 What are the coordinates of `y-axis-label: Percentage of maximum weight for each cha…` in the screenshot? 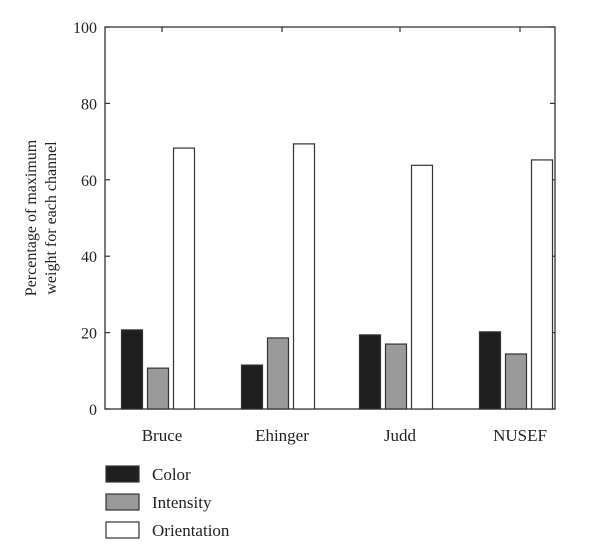 It's located at (41, 217).